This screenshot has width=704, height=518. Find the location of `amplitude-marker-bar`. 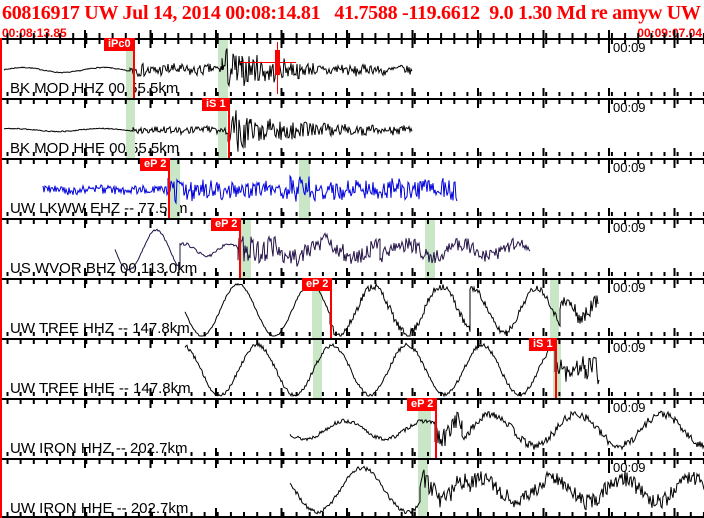

amplitude-marker-bar is located at coordinates (277, 62).